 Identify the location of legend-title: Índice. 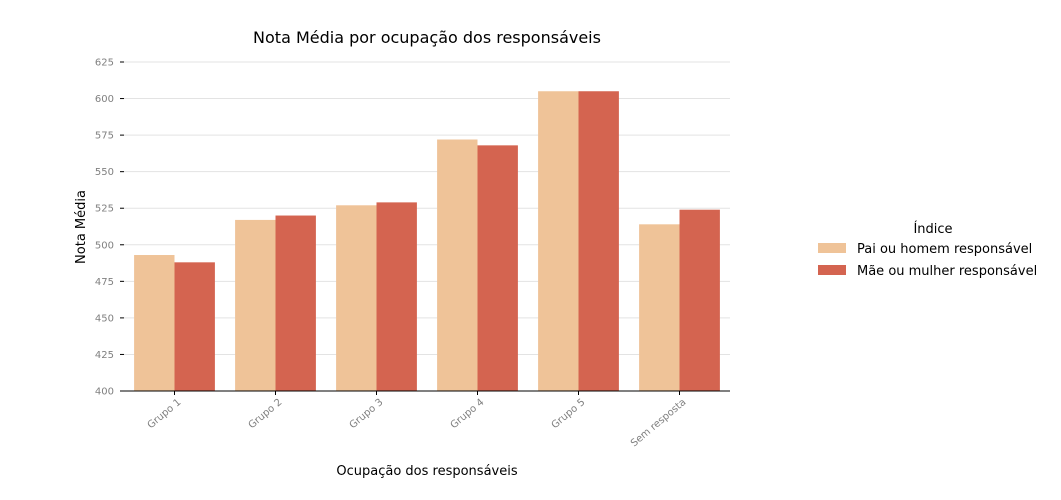
(932, 229).